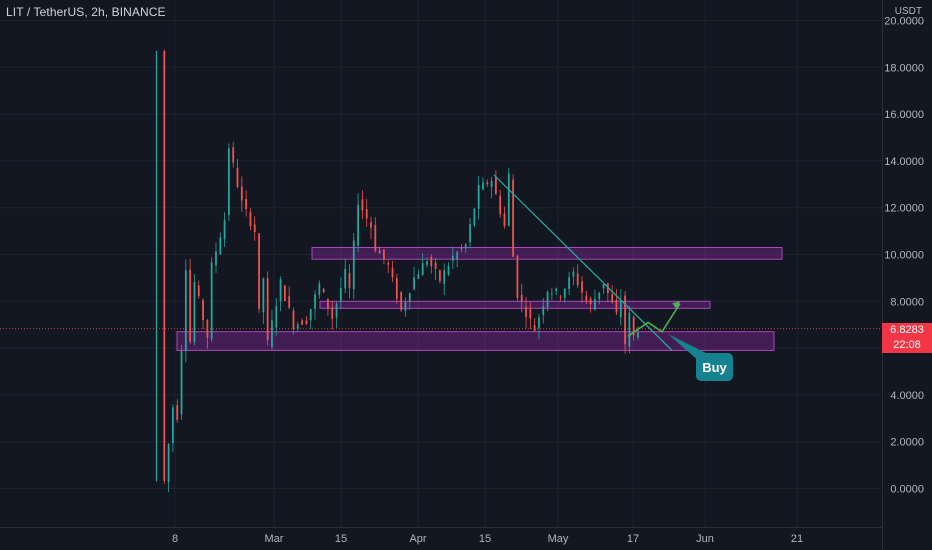 The image size is (932, 550). I want to click on chart-title: LIT / TetherUS, 2h, BINANCE, so click(86, 12).